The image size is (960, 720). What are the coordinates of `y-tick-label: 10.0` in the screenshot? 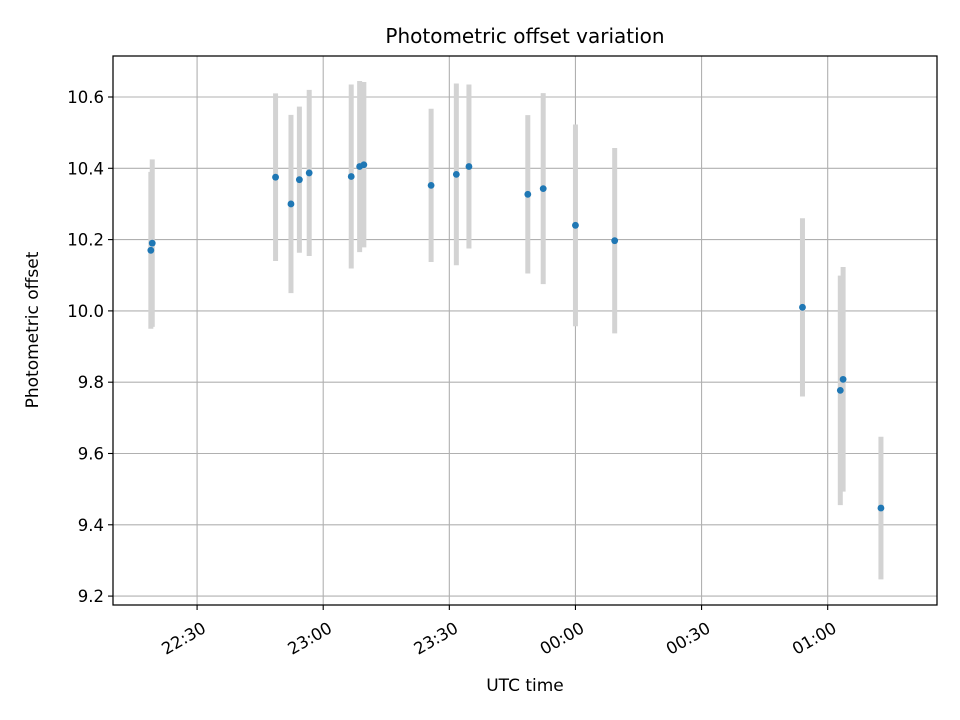 It's located at (85, 311).